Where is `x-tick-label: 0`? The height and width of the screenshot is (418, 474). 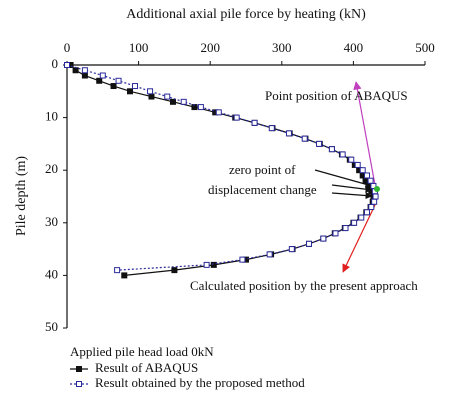
x-tick-label: 0 is located at coordinates (67, 47).